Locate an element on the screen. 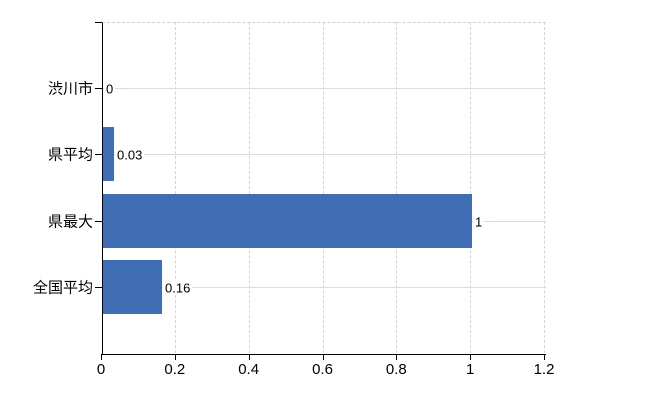 This screenshot has height=400, width=650. category-label: 渋川市 is located at coordinates (70, 89).